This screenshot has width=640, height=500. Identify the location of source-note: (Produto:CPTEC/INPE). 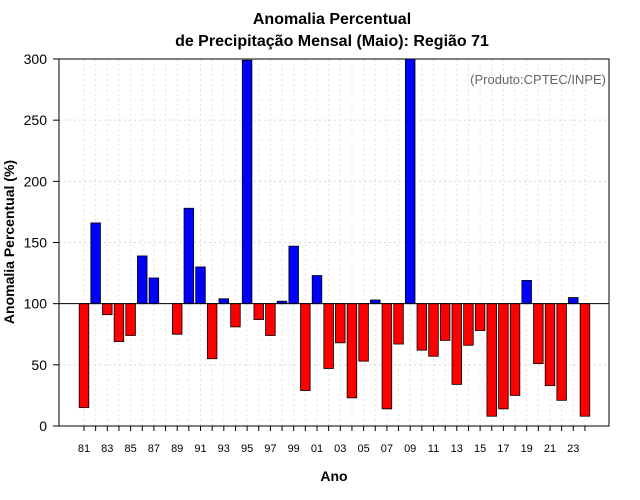
(538, 79).